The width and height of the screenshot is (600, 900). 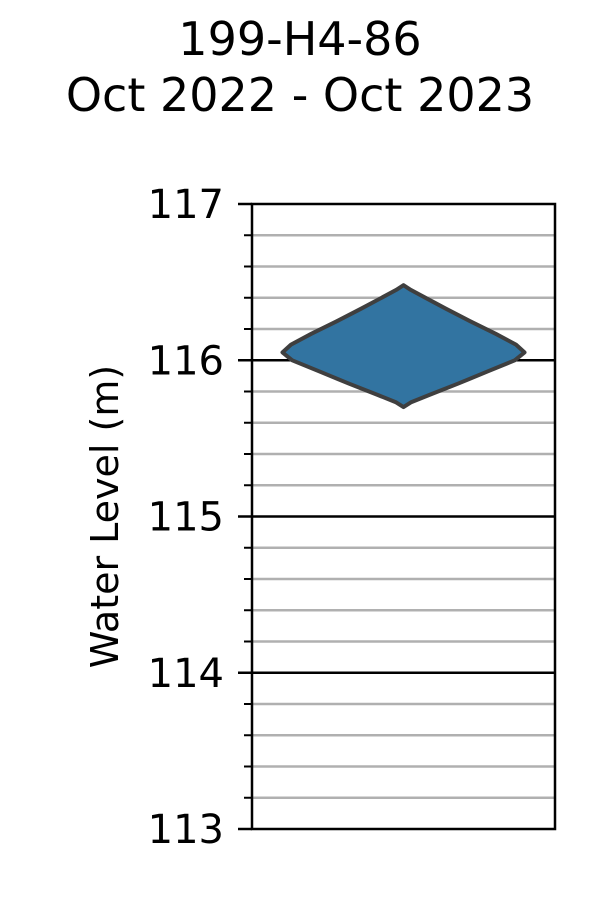 What do you see at coordinates (186, 361) in the screenshot?
I see `y-tick-label: 116` at bounding box center [186, 361].